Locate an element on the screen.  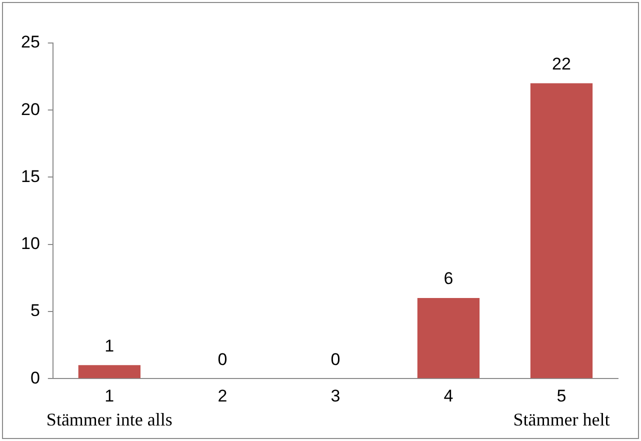
text: Stämmer helt is located at coordinates (561, 420).